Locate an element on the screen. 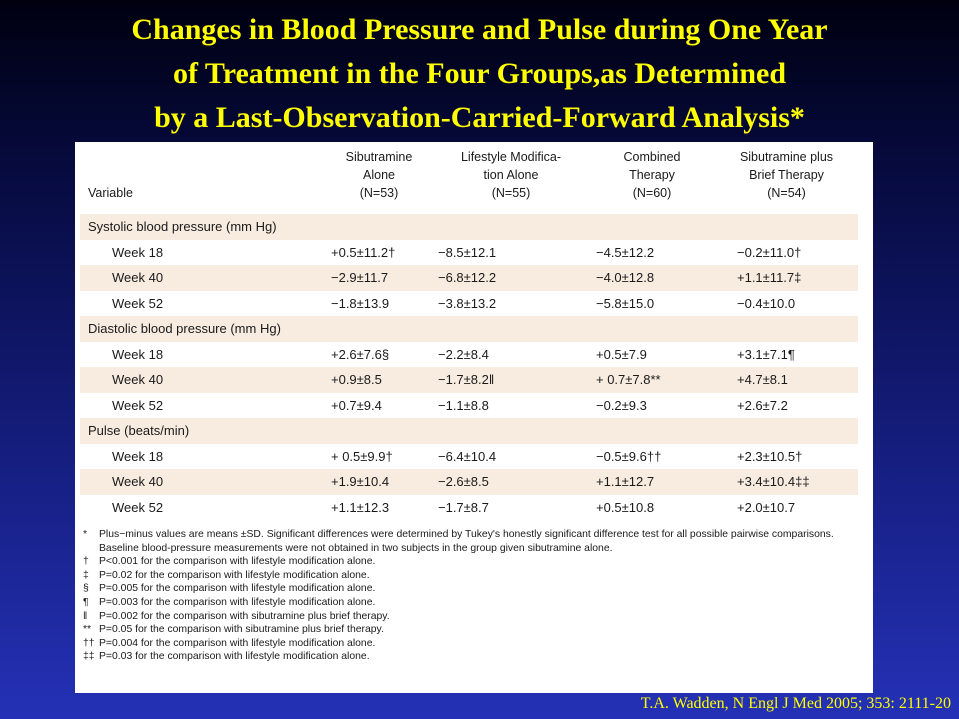  footnote-symbol: § is located at coordinates (86, 589).